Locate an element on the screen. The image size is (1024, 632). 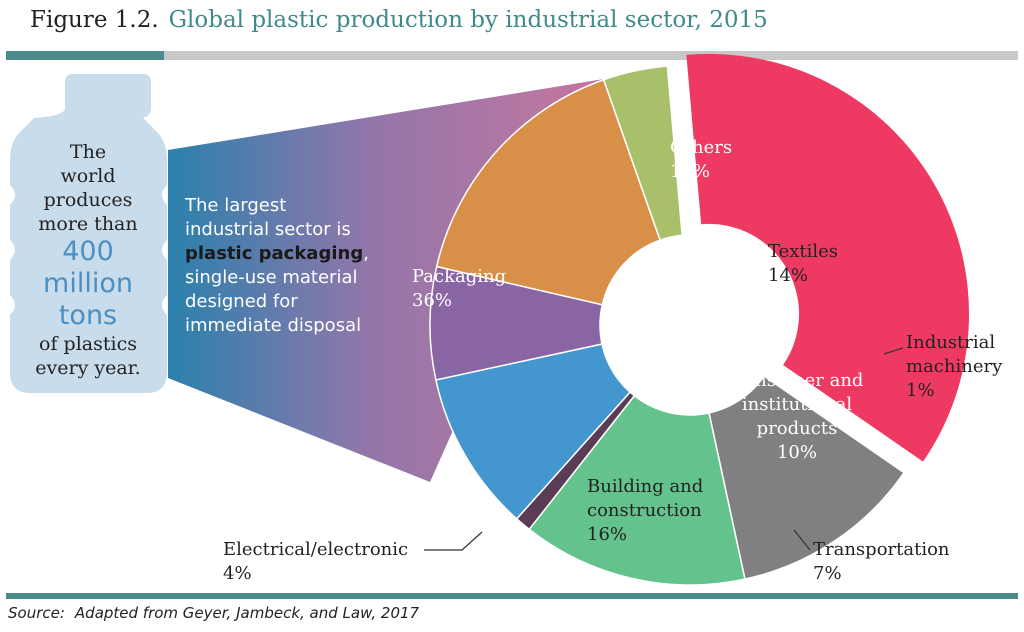
bottle-line-1: The is located at coordinates (88, 152).